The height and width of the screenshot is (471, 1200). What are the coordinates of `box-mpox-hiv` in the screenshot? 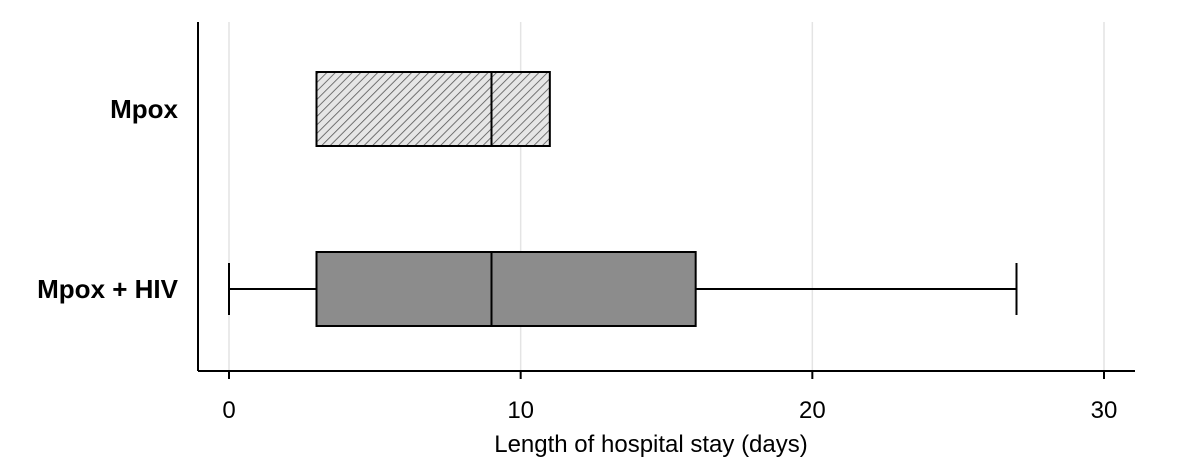 It's located at (623, 289).